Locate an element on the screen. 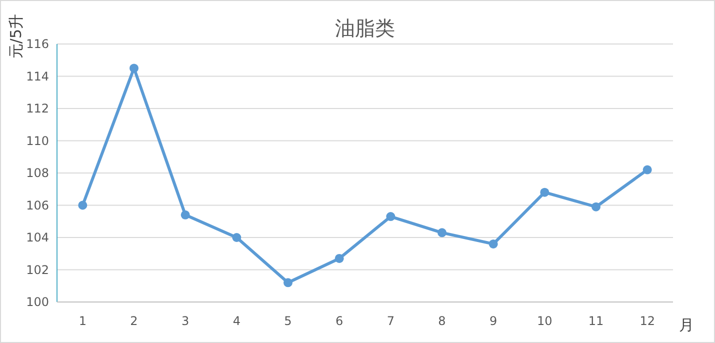  y-tick-label: 110 is located at coordinates (37, 141).